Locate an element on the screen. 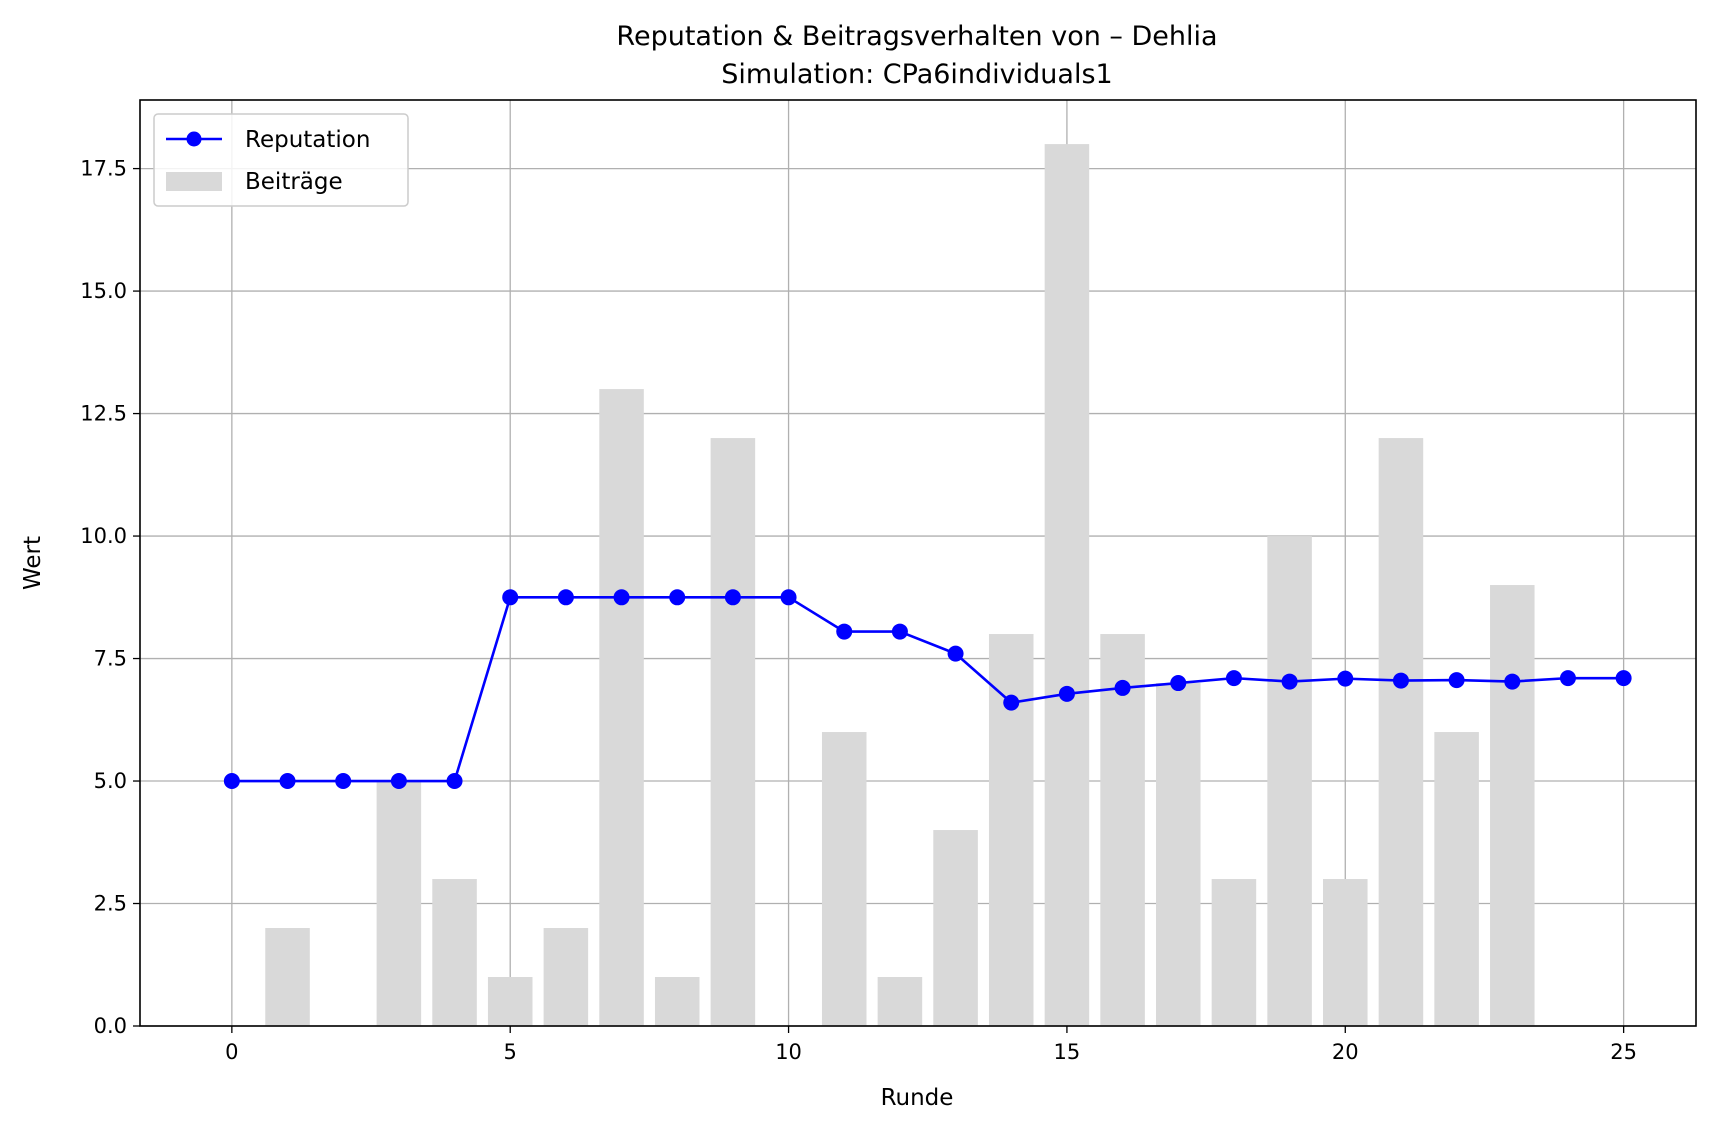 Image resolution: width=1710 pixels, height=1131 pixels. y-tick-label: 17.5 is located at coordinates (103, 169).